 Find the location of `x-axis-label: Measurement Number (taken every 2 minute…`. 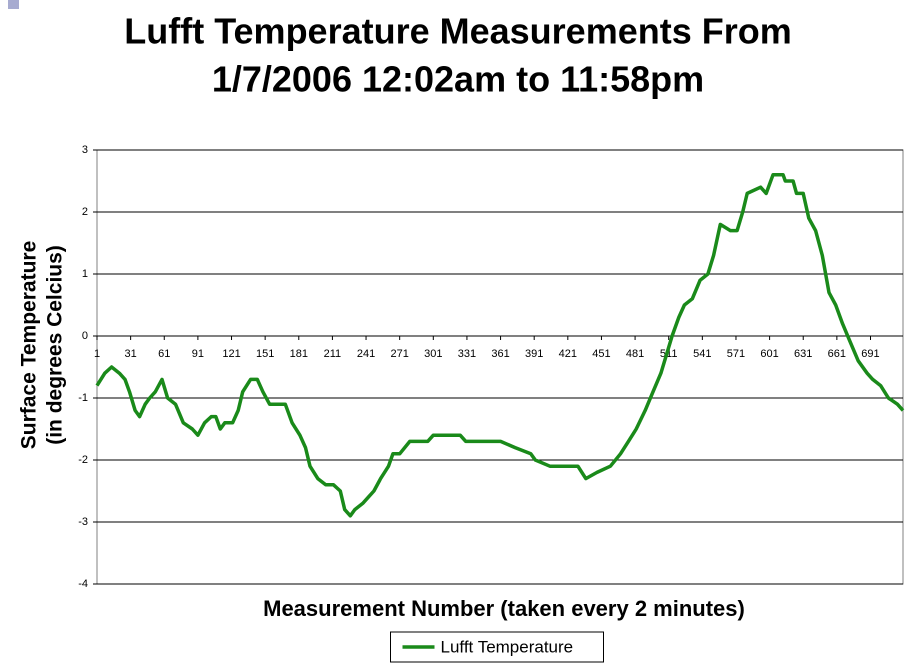

x-axis-label: Measurement Number (taken every 2 minute… is located at coordinates (504, 608).